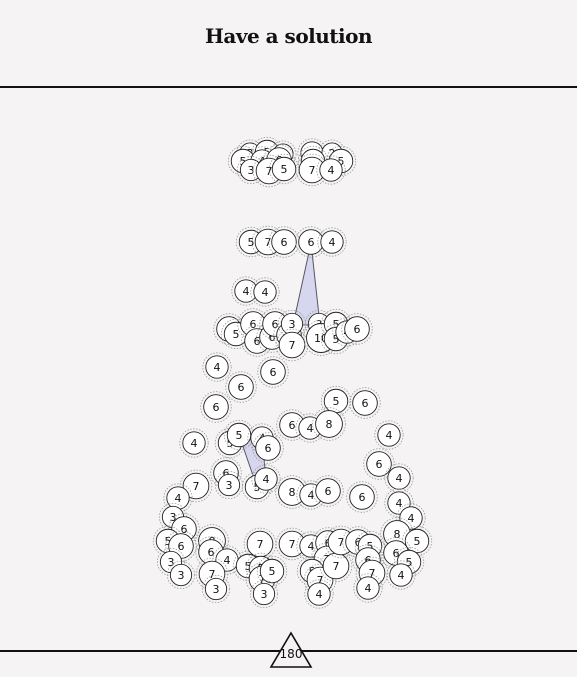 This screenshot has height=677, width=577. I want to click on header: Have a solution, so click(288, 44).